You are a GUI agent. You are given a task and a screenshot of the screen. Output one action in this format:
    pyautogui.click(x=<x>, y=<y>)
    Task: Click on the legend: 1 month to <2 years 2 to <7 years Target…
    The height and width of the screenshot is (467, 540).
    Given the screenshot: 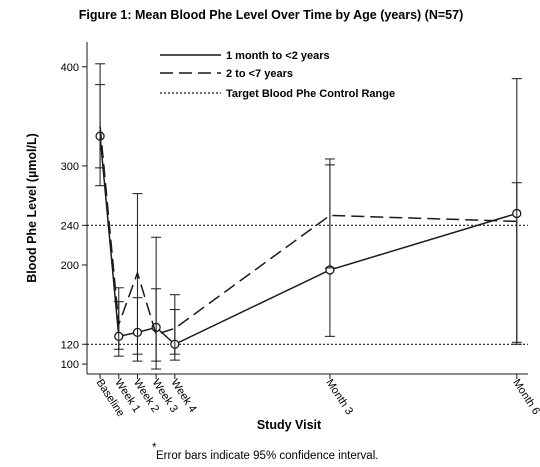 What is the action you would take?
    pyautogui.click(x=277, y=75)
    